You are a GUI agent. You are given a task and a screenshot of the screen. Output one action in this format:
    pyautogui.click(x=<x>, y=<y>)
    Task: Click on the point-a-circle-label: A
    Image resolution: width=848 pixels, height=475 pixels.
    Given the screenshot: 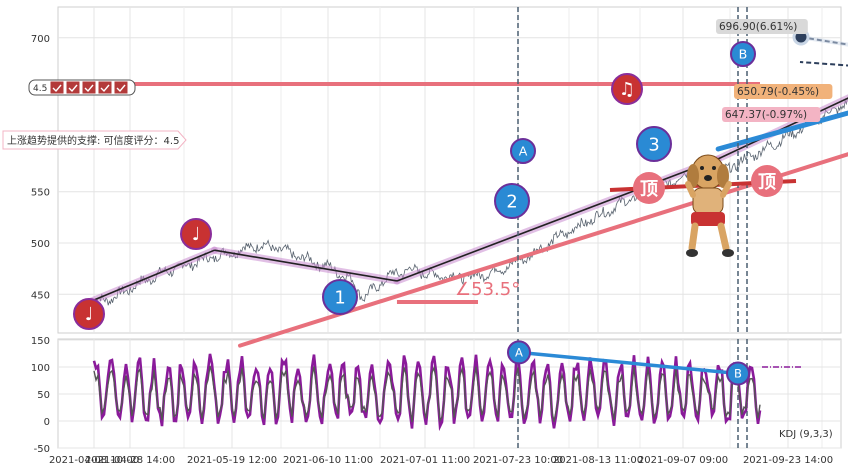 What is the action you would take?
    pyautogui.click(x=523, y=151)
    